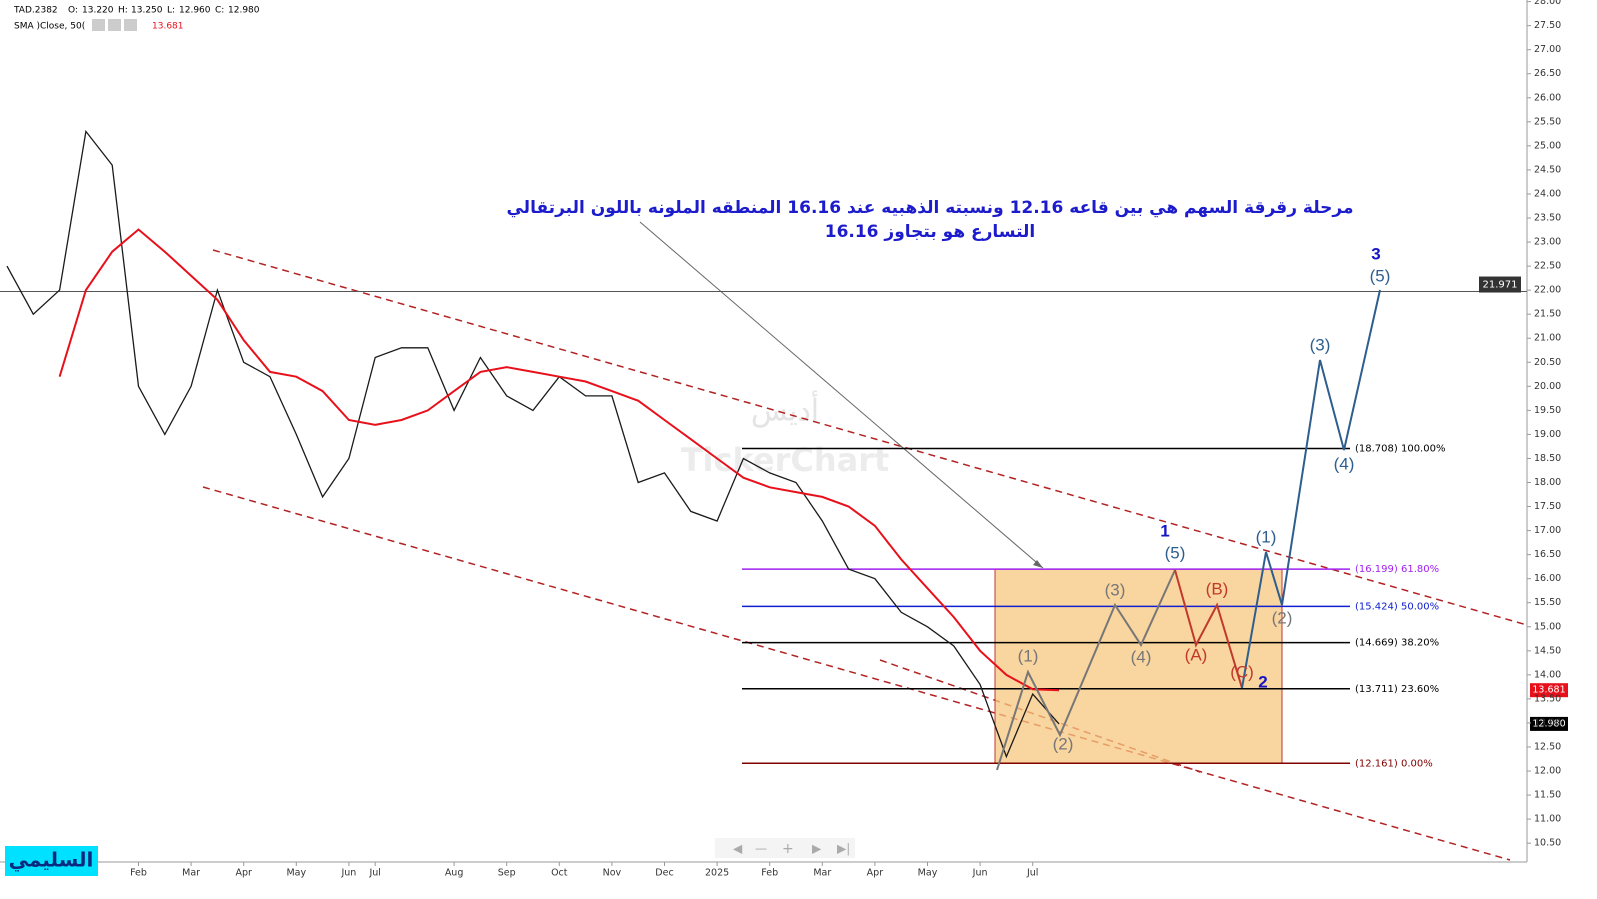 The image size is (1597, 899). What do you see at coordinates (785, 460) in the screenshot?
I see `watermark: TickerChart` at bounding box center [785, 460].